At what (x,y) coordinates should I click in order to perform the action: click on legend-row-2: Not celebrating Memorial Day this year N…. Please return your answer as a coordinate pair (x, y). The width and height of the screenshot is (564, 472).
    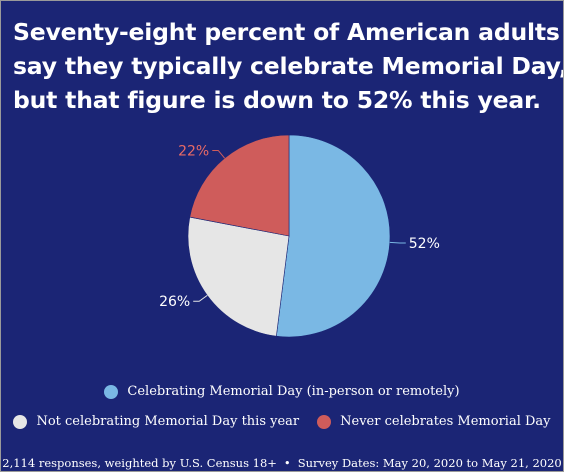
    Looking at the image, I should click on (282, 421).